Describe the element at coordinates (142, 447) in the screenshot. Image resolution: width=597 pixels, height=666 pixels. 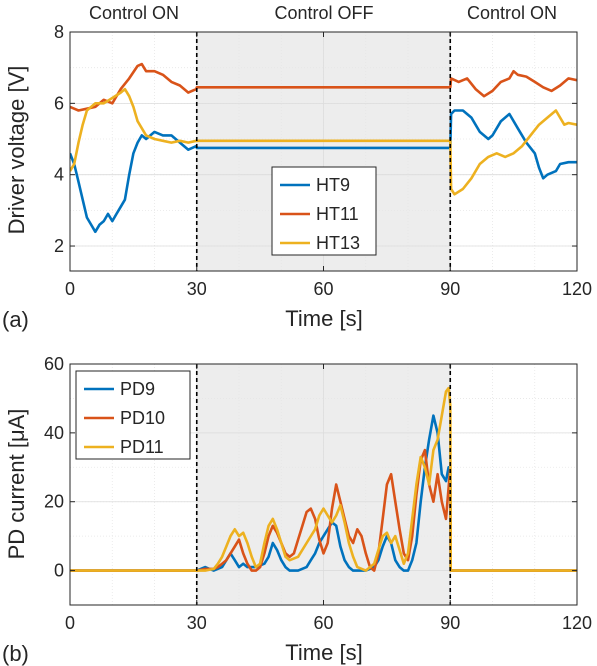
I see `panel-b-legend-label-pd11: PD11` at that location.